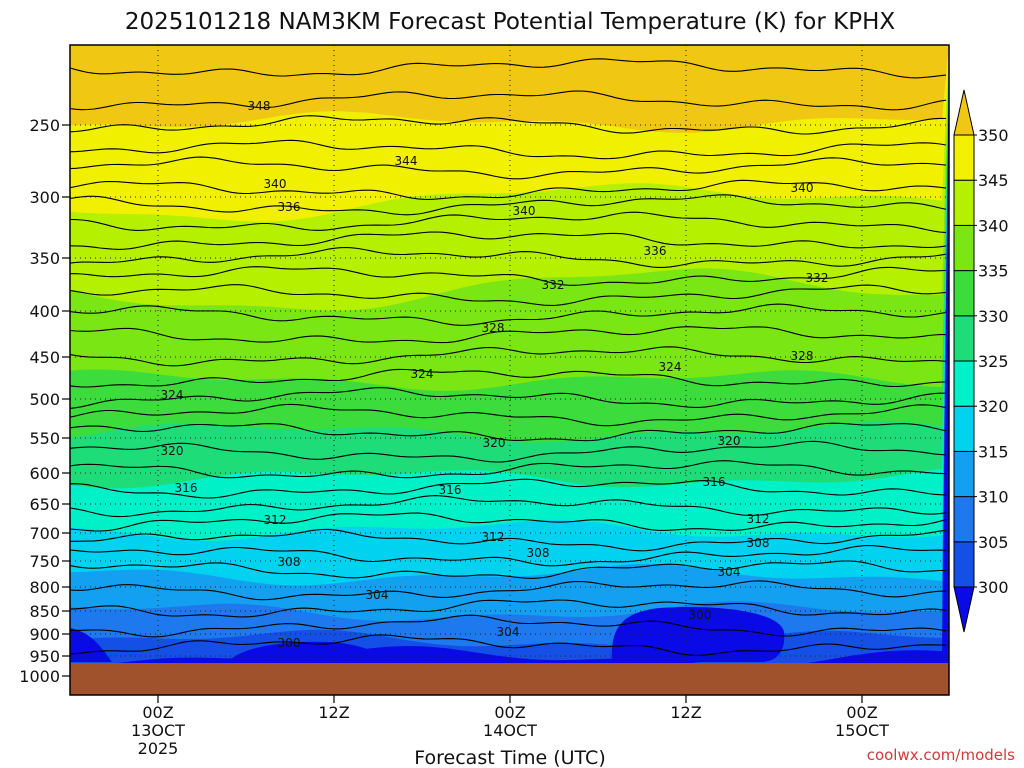  I want to click on ground-below-surface, so click(509, 679).